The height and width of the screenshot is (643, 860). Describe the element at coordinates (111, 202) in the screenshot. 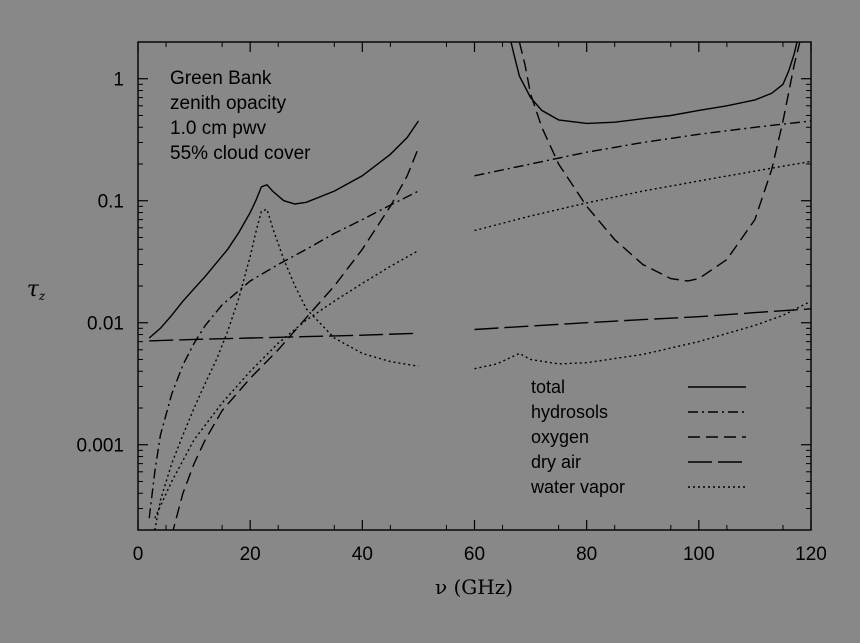

I see `y-tick-label: 0.1` at that location.